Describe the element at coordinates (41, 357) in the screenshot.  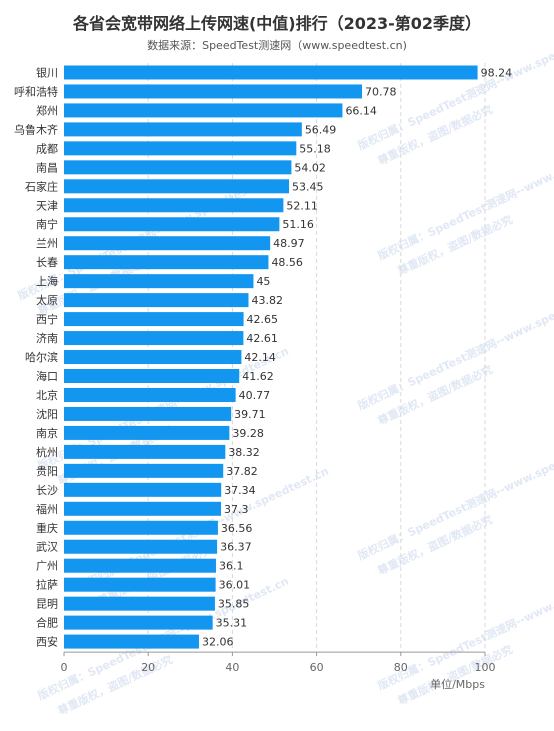
I see `category-label: 哈尔滨` at that location.